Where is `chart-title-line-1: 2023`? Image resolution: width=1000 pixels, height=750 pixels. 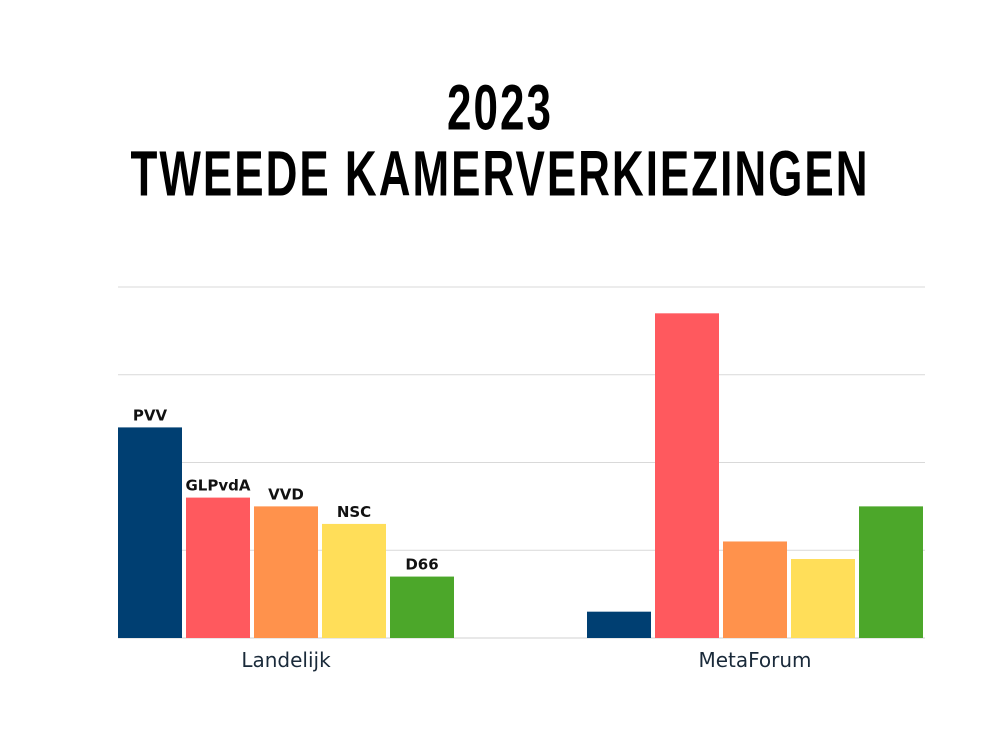 chart-title-line-1: 2023 is located at coordinates (500, 108).